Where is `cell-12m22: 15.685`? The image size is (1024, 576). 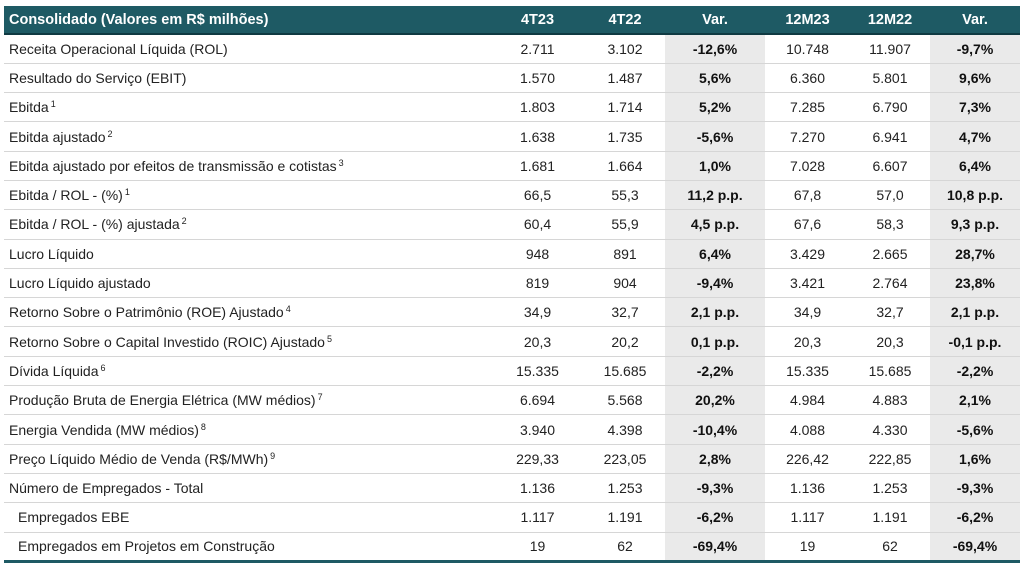
cell-12m22: 15.685 is located at coordinates (890, 371).